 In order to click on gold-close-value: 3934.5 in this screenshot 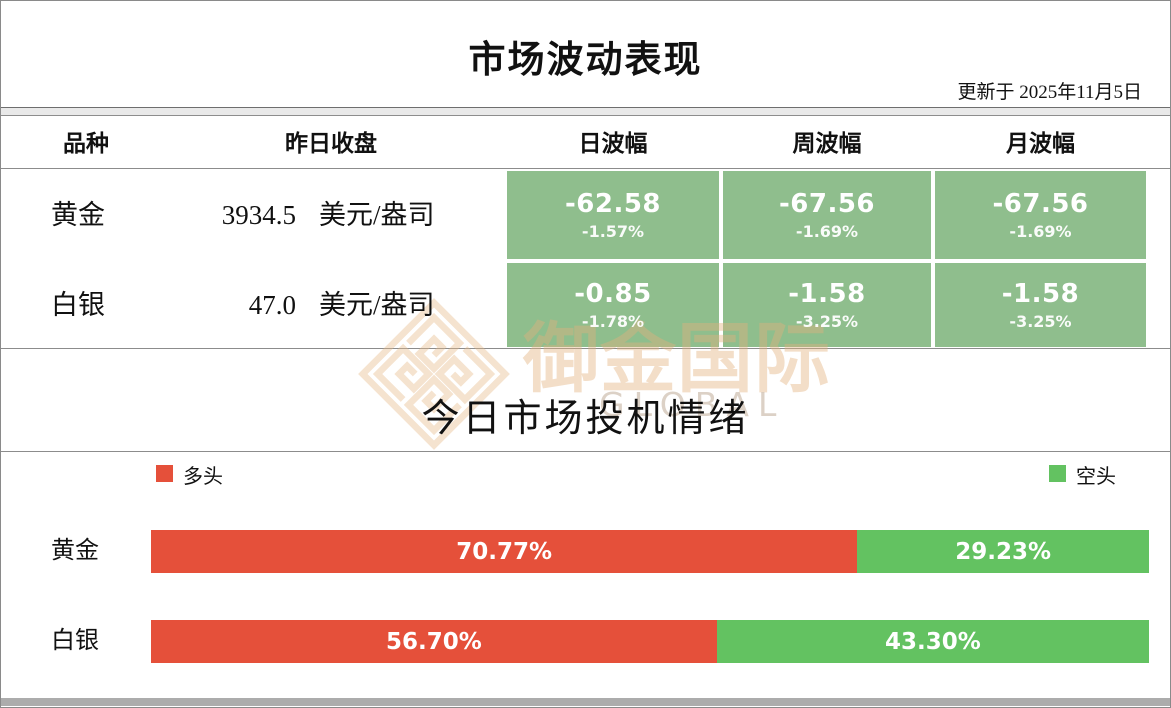, I will do `click(258, 215)`.